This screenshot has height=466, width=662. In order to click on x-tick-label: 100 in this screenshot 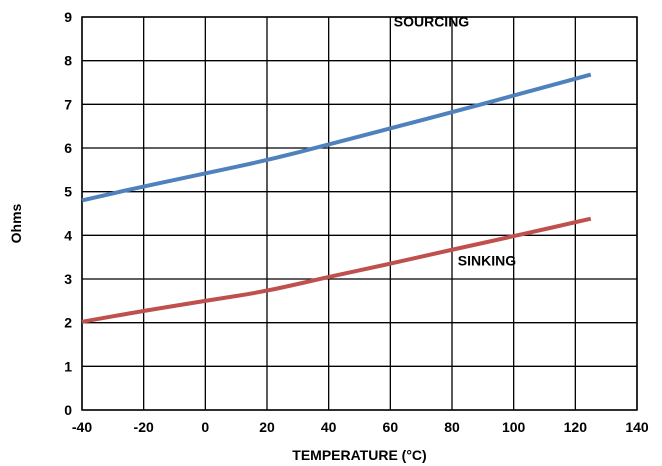, I will do `click(514, 427)`.